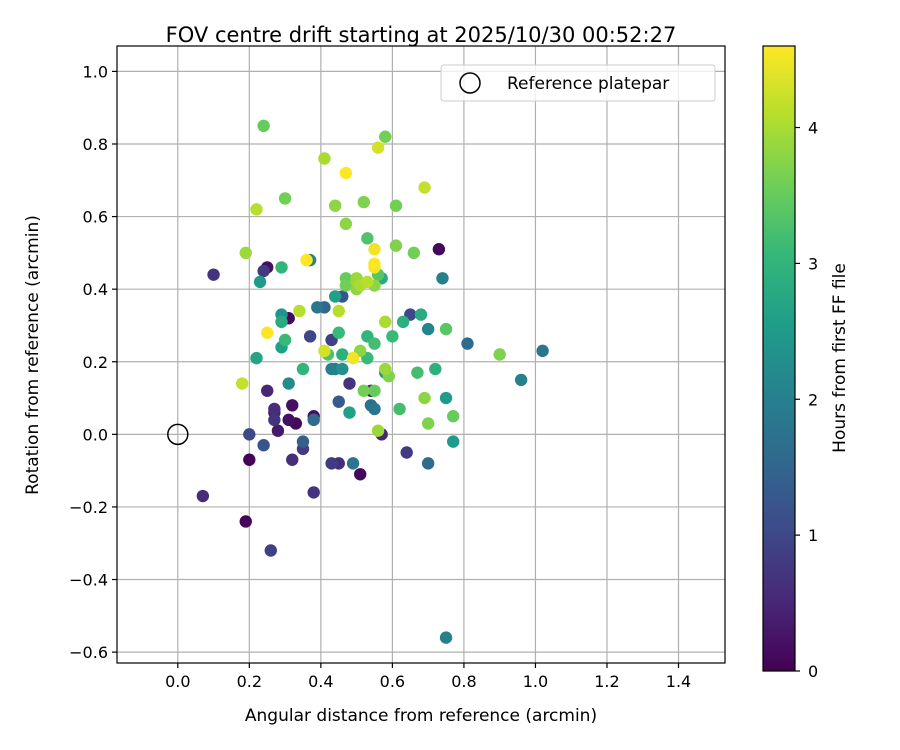 The image size is (900, 750). I want to click on x-axis-ticks: 0.0 0.2 0.4 0.6 0.8 1.0 1.2 1.4, so click(428, 677).